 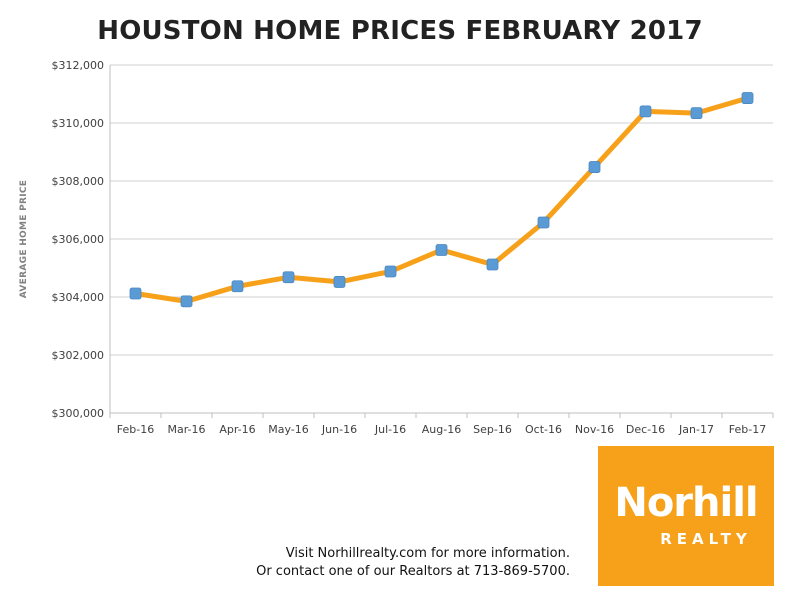 What do you see at coordinates (400, 31) in the screenshot?
I see `chart-title: HOUSTON HOME PRICES FEBRUARY 2017` at bounding box center [400, 31].